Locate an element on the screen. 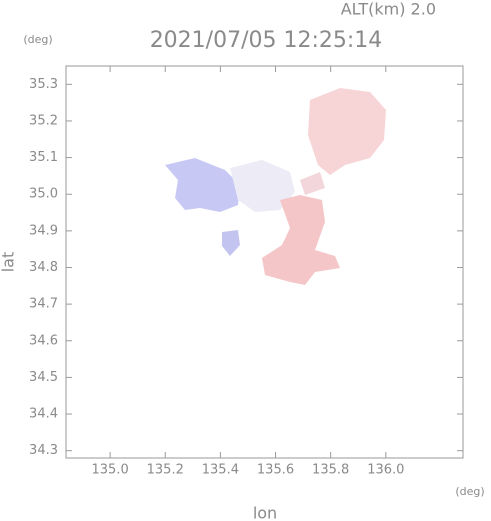 Image resolution: width=491 pixels, height=521 pixels. chart-title: 2021/07/05 12:25:14 is located at coordinates (266, 40).